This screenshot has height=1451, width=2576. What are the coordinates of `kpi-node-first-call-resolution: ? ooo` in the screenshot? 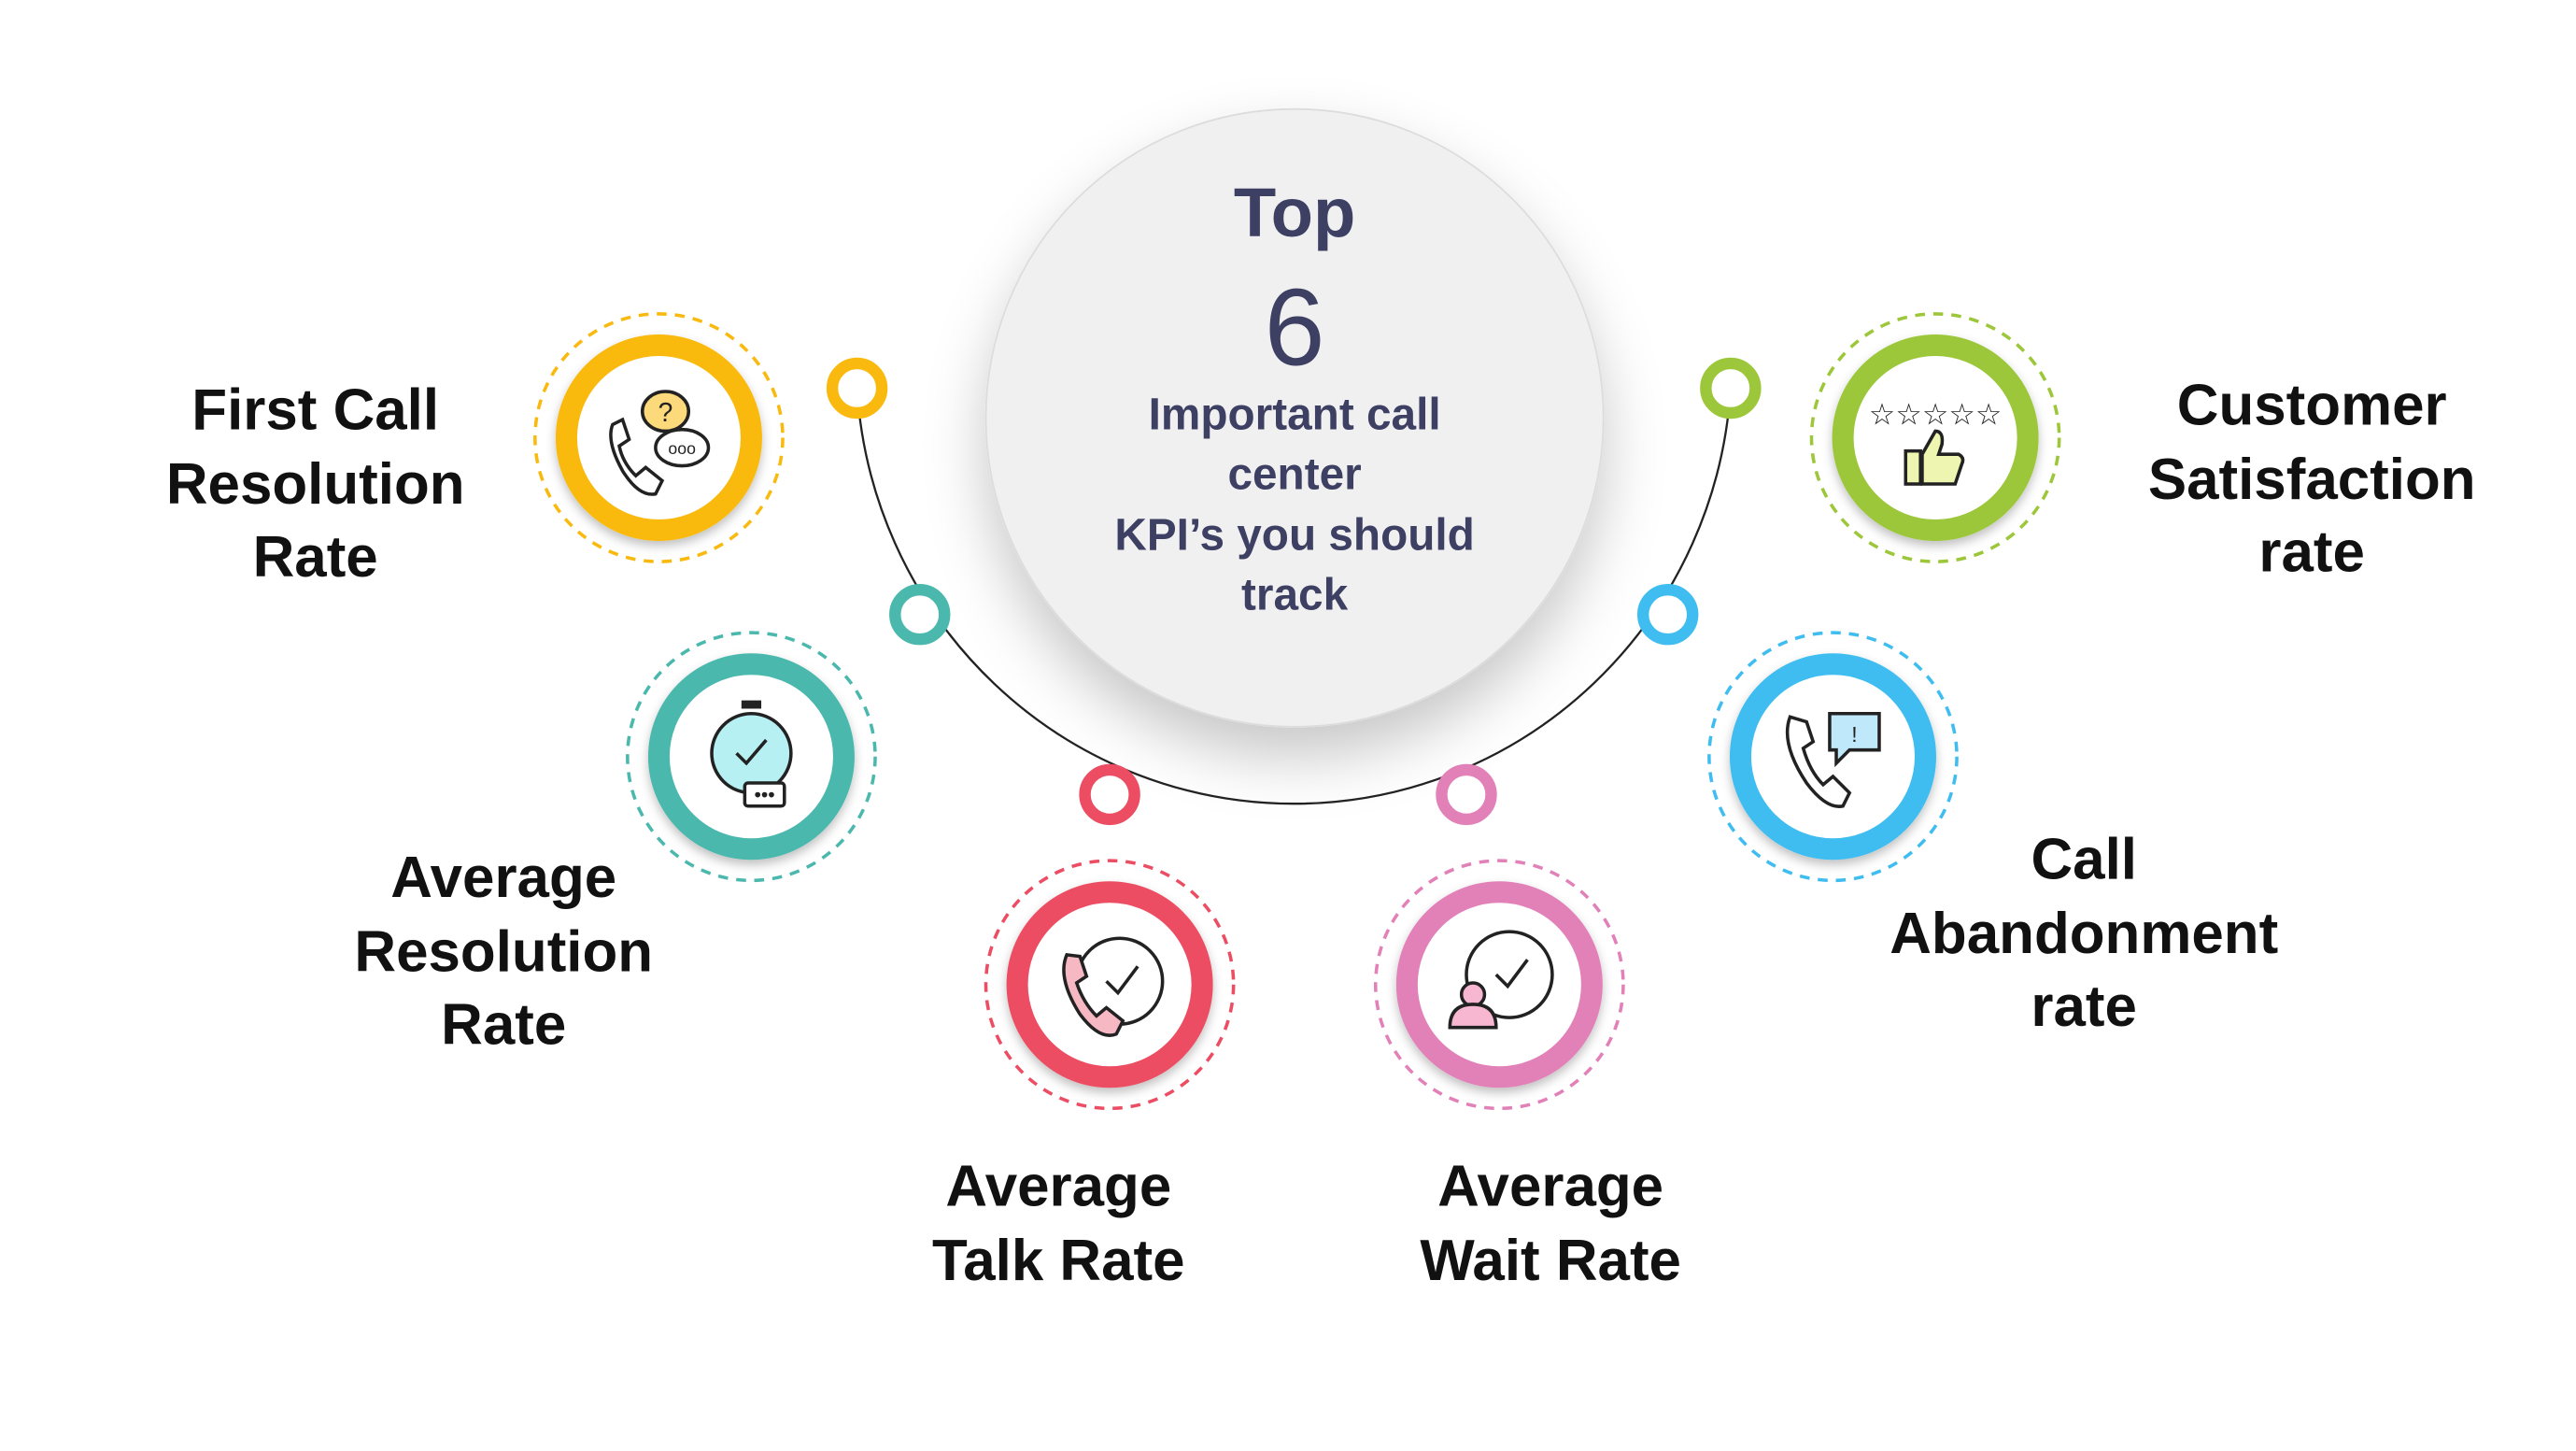 It's located at (659, 437).